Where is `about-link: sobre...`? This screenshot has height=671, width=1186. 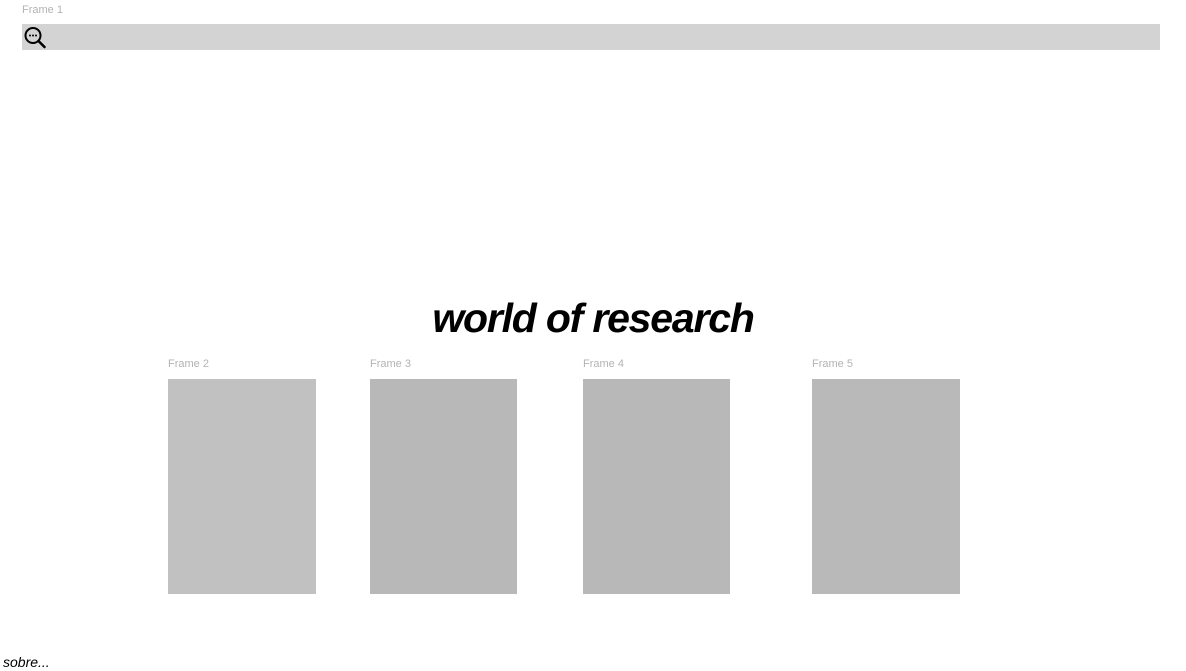
about-link: sobre... is located at coordinates (26, 662).